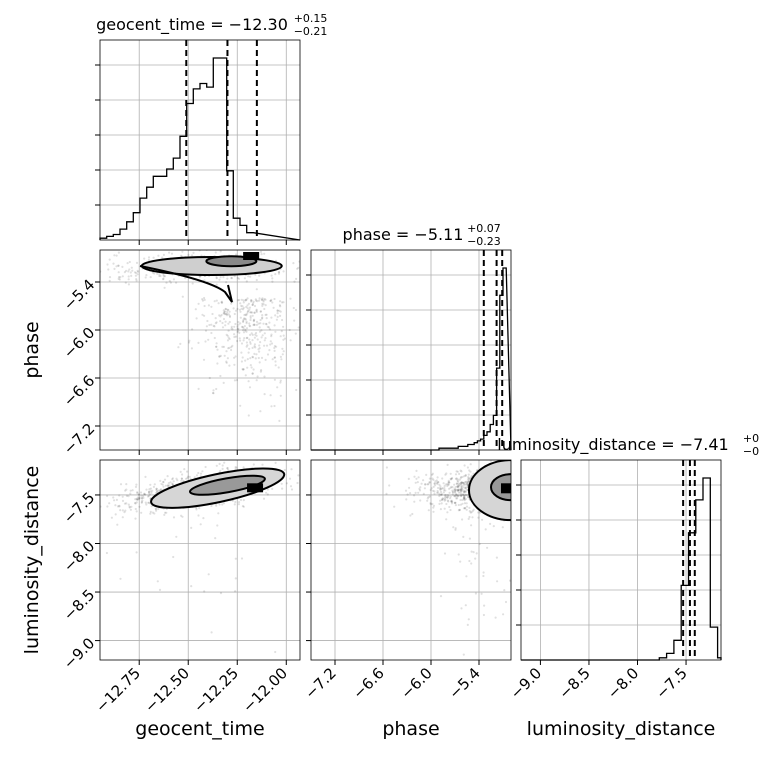 This screenshot has height=765, width=760. What do you see at coordinates (612, 445) in the screenshot?
I see `title-luminosity_distance: luminosity_distance = −7.41` at bounding box center [612, 445].